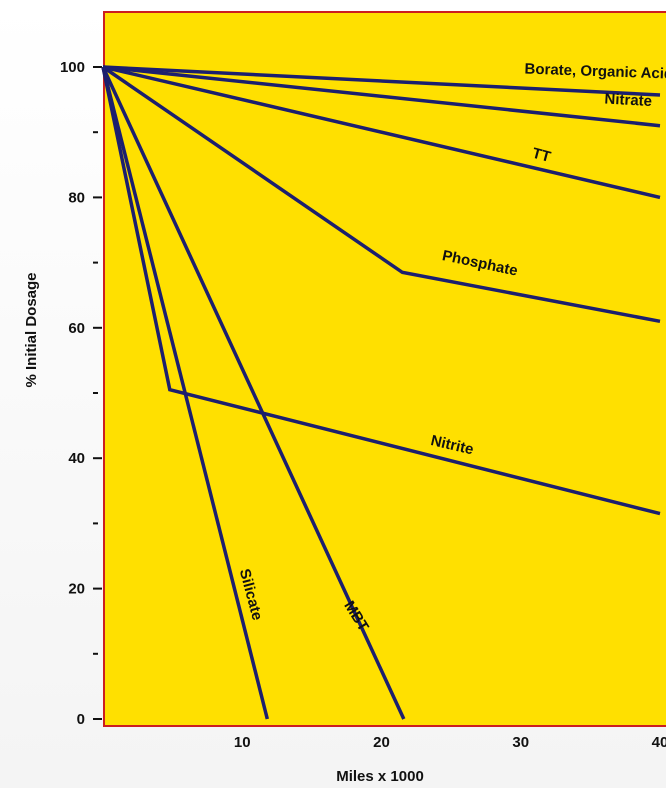  I want to click on y-tick-label: 60, so click(76, 328).